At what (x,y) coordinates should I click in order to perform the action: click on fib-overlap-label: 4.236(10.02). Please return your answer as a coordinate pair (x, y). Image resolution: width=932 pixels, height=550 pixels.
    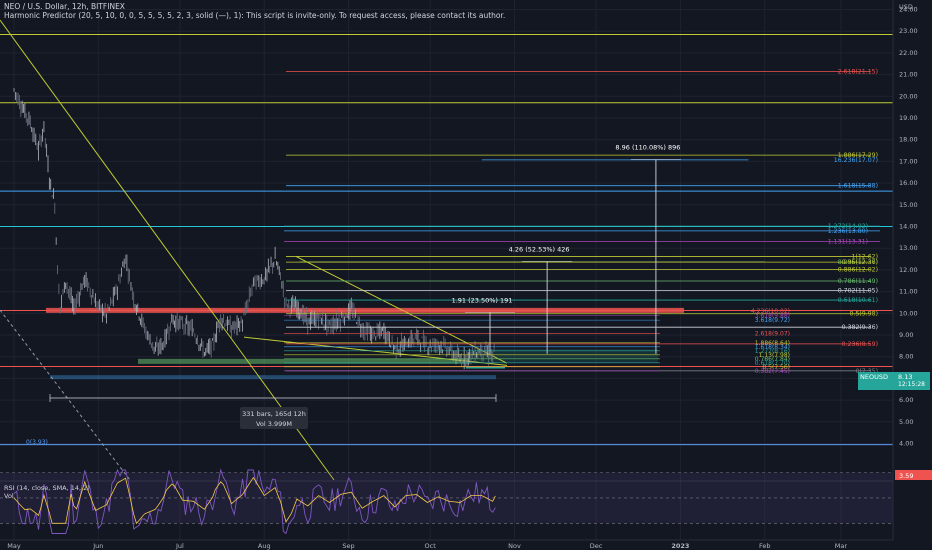
    Looking at the image, I should click on (770, 311).